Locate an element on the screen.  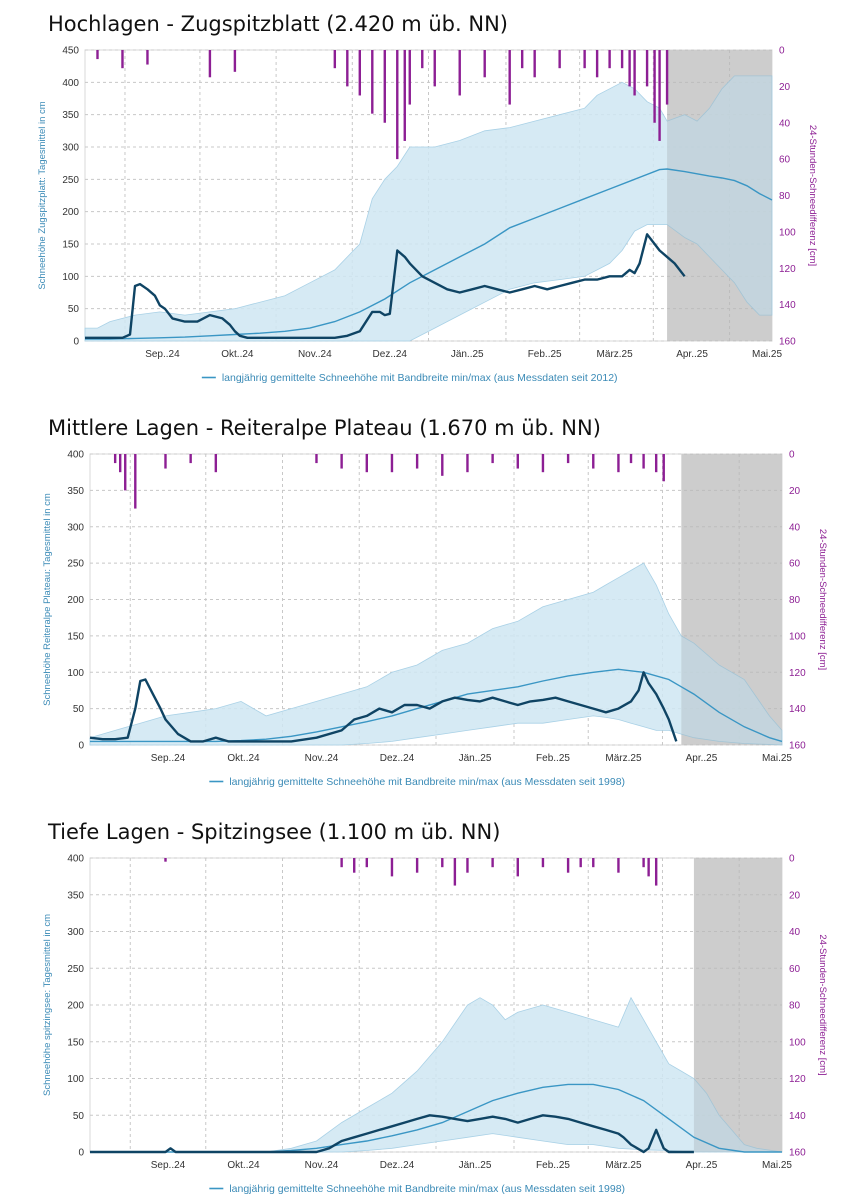
y2-axis-title: 24-Stunden-Schneedifferenz [cm] is located at coordinates (822, 599).